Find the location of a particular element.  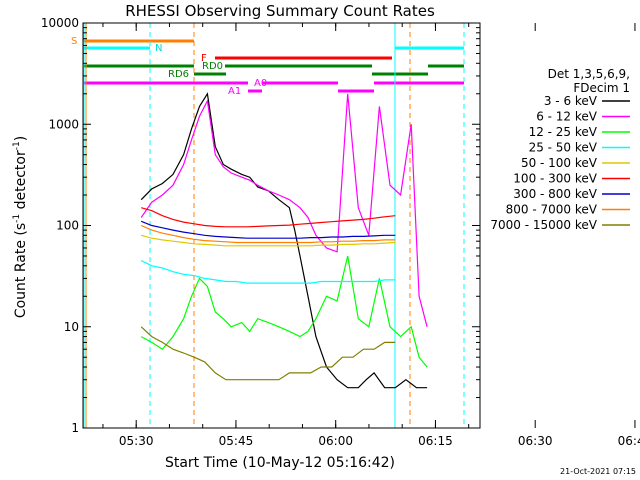

flag-s-label: S is located at coordinates (74, 41).